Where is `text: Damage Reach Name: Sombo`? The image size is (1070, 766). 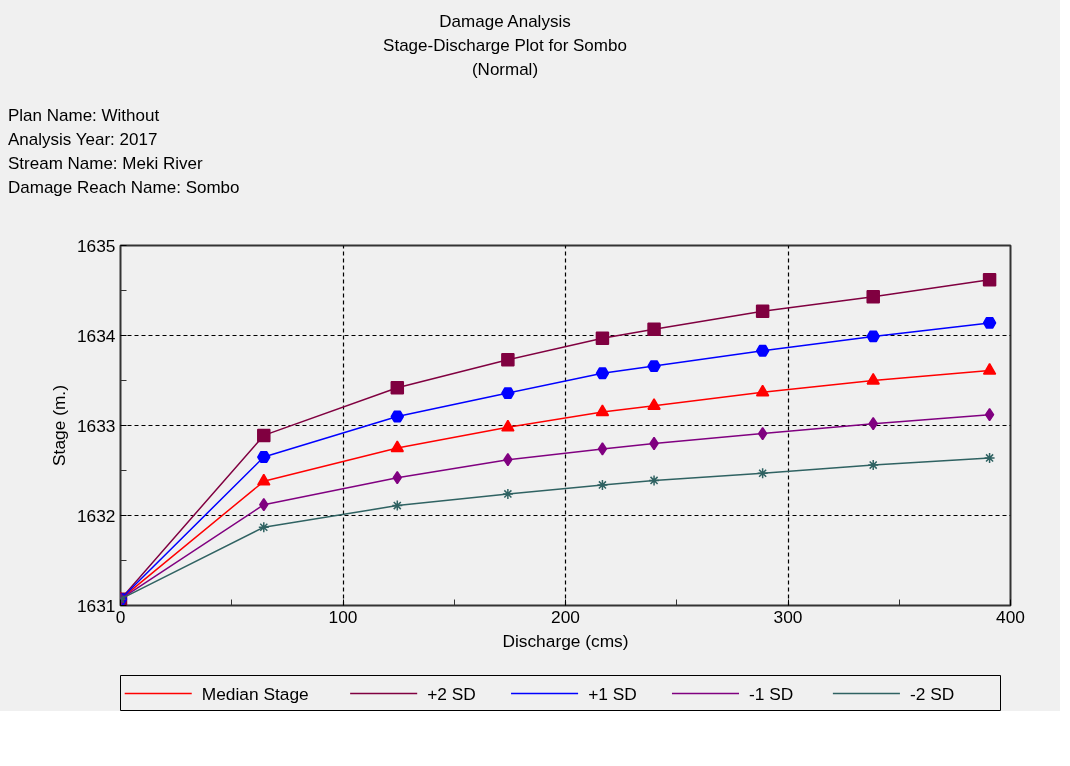 text: Damage Reach Name: Sombo is located at coordinates (124, 187).